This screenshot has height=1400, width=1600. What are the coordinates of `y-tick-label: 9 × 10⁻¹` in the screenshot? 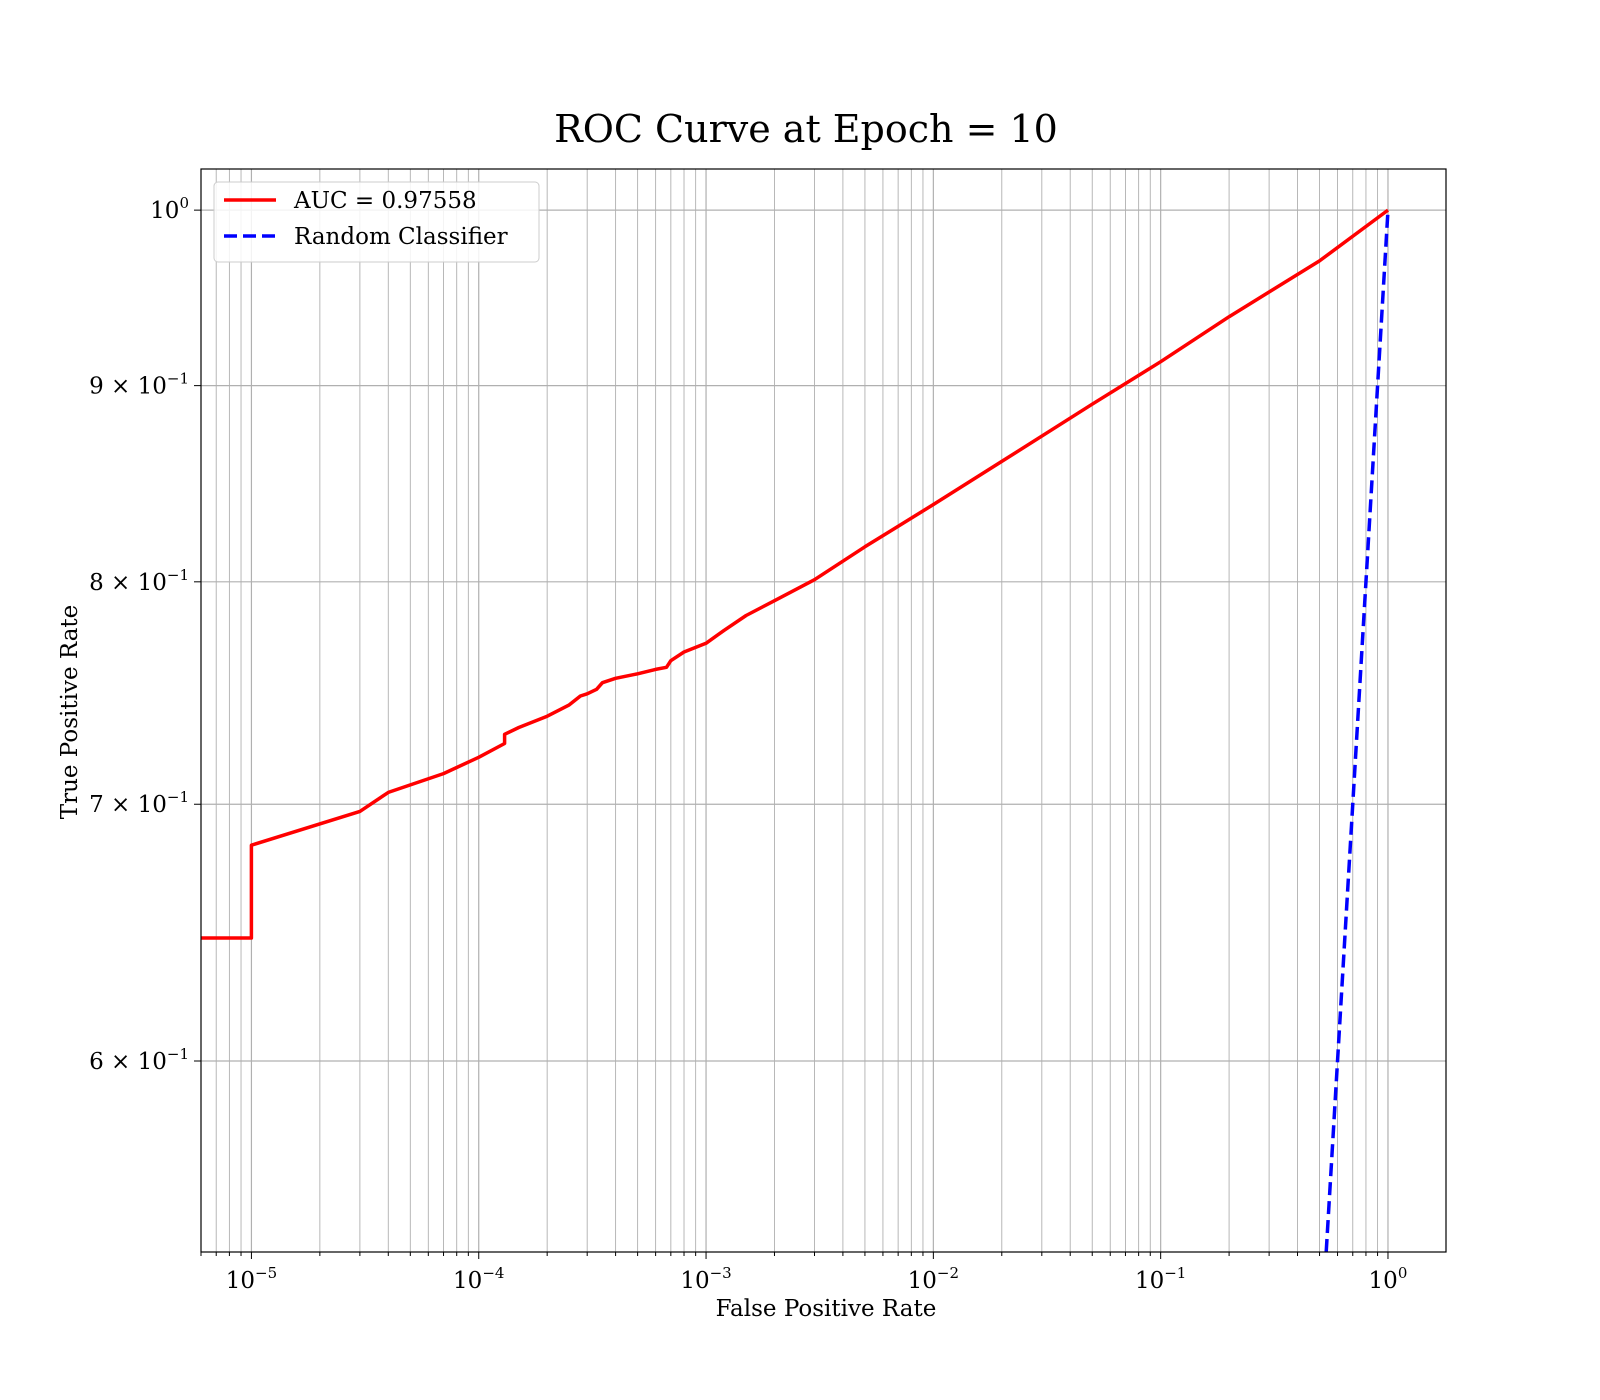 It's located at (139, 385).